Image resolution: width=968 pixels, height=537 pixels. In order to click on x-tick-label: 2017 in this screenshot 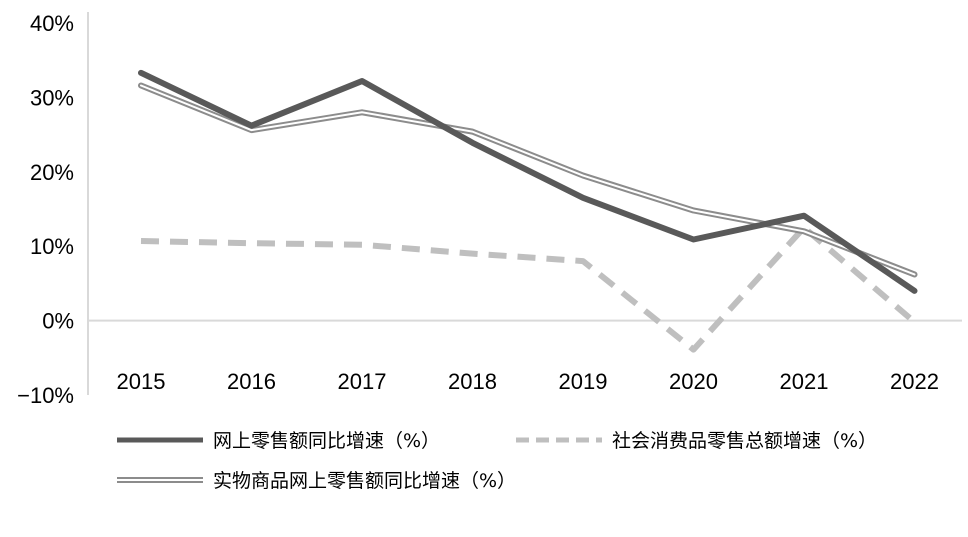, I will do `click(362, 381)`.